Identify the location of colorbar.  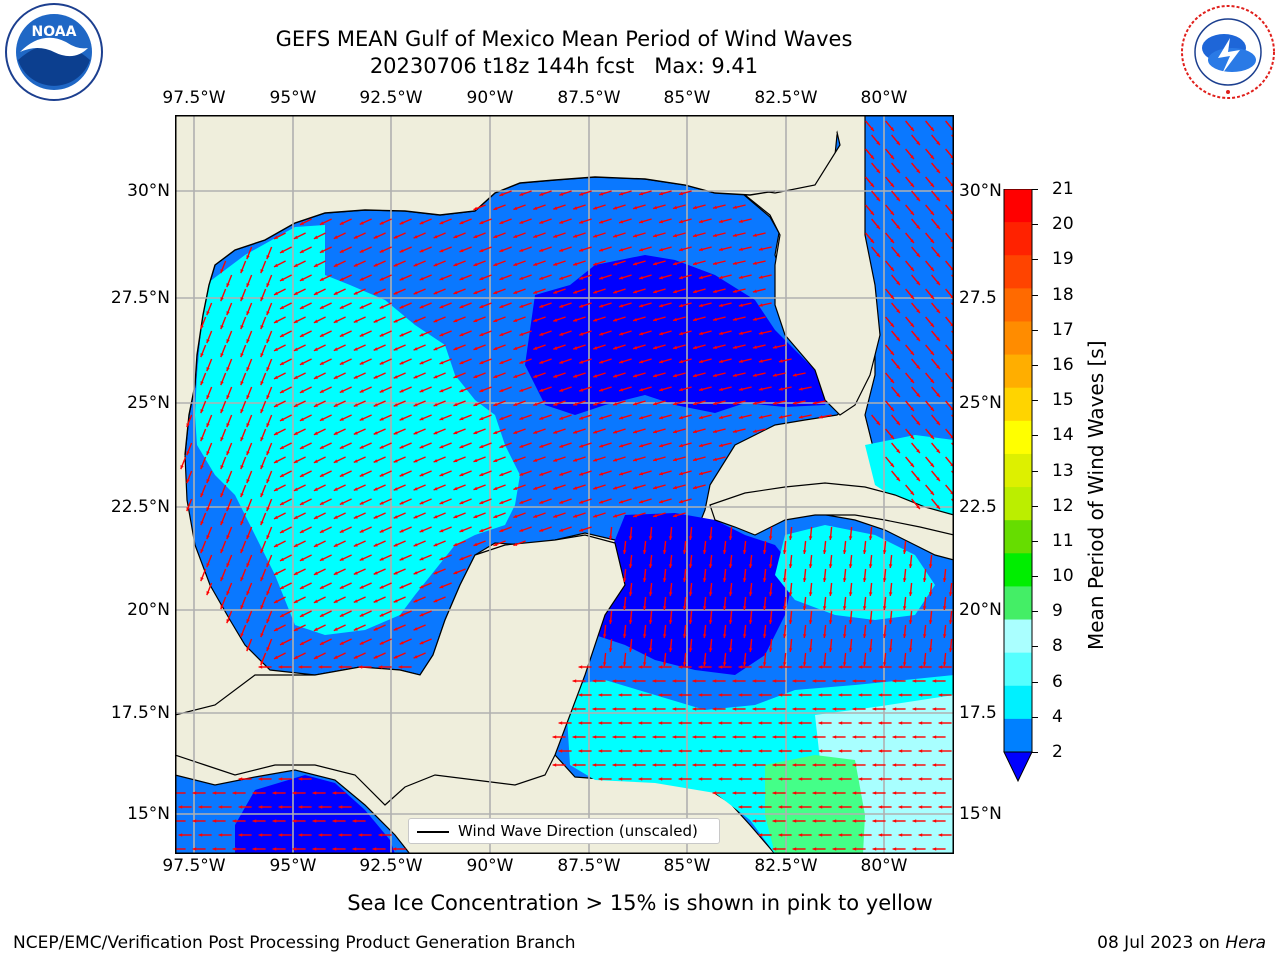
(1018, 486).